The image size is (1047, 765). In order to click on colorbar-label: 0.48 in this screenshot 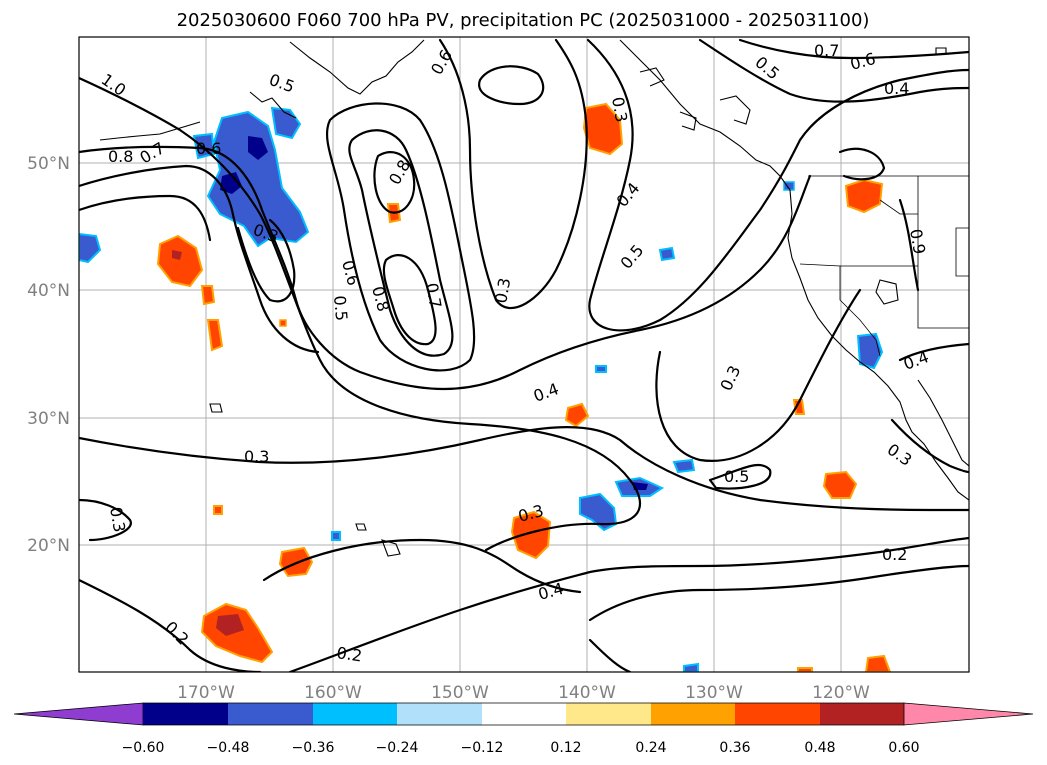, I will do `click(819, 748)`.